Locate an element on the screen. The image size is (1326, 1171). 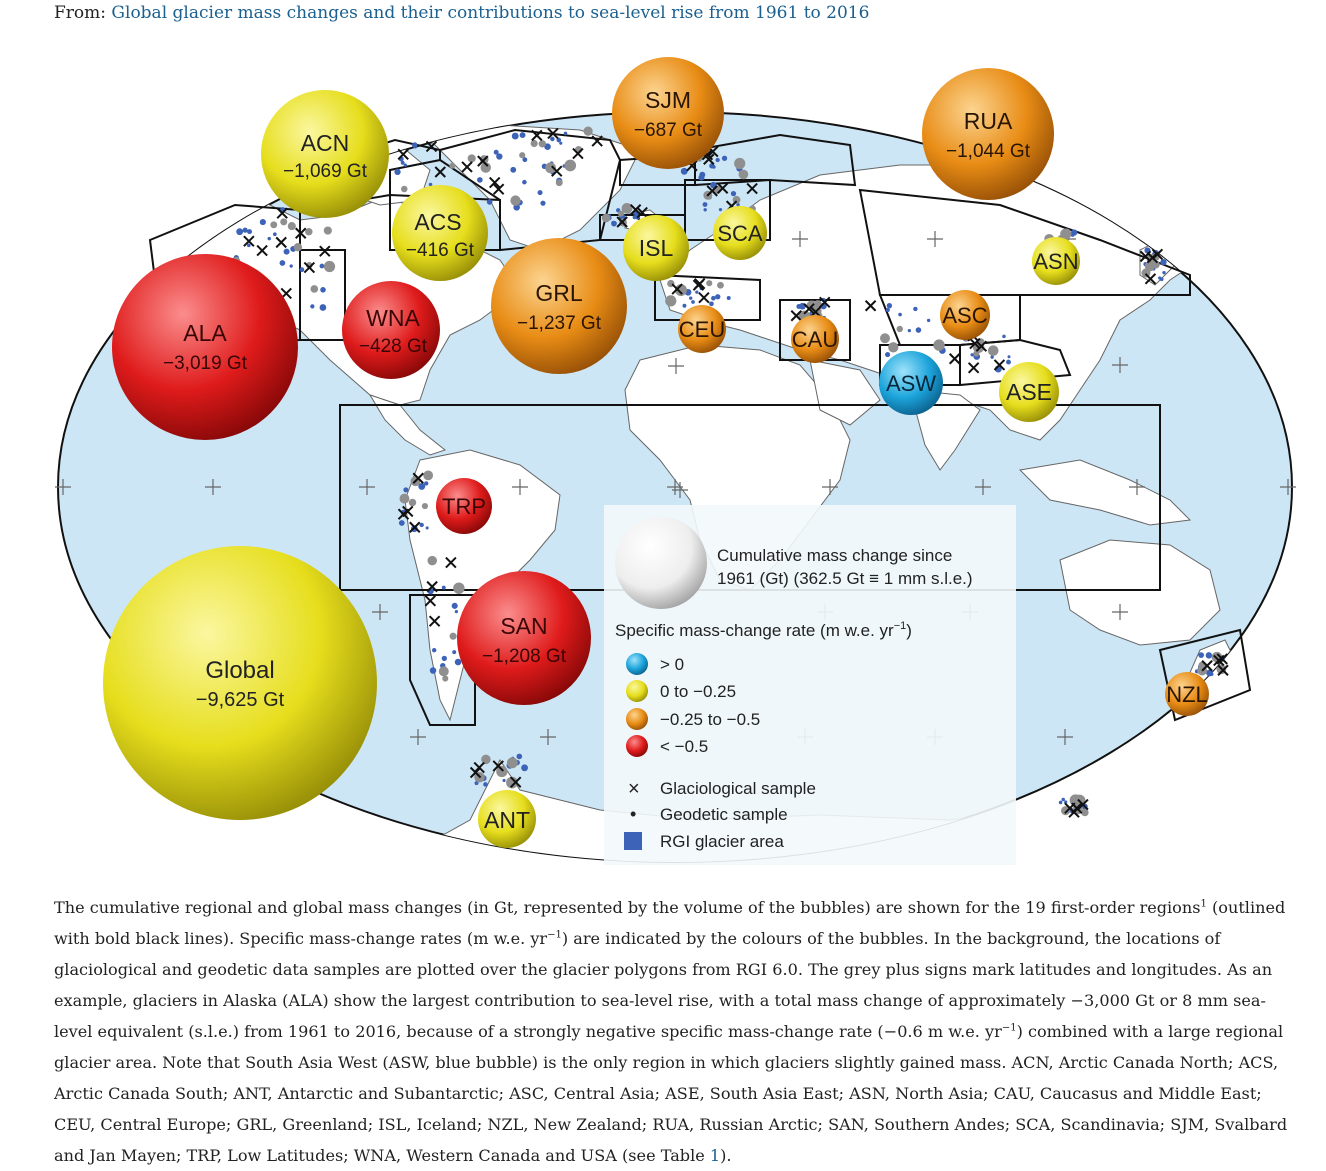
legend-rate-title: Specific mass-change rate (m w.e. yr−1) is located at coordinates (763, 630).